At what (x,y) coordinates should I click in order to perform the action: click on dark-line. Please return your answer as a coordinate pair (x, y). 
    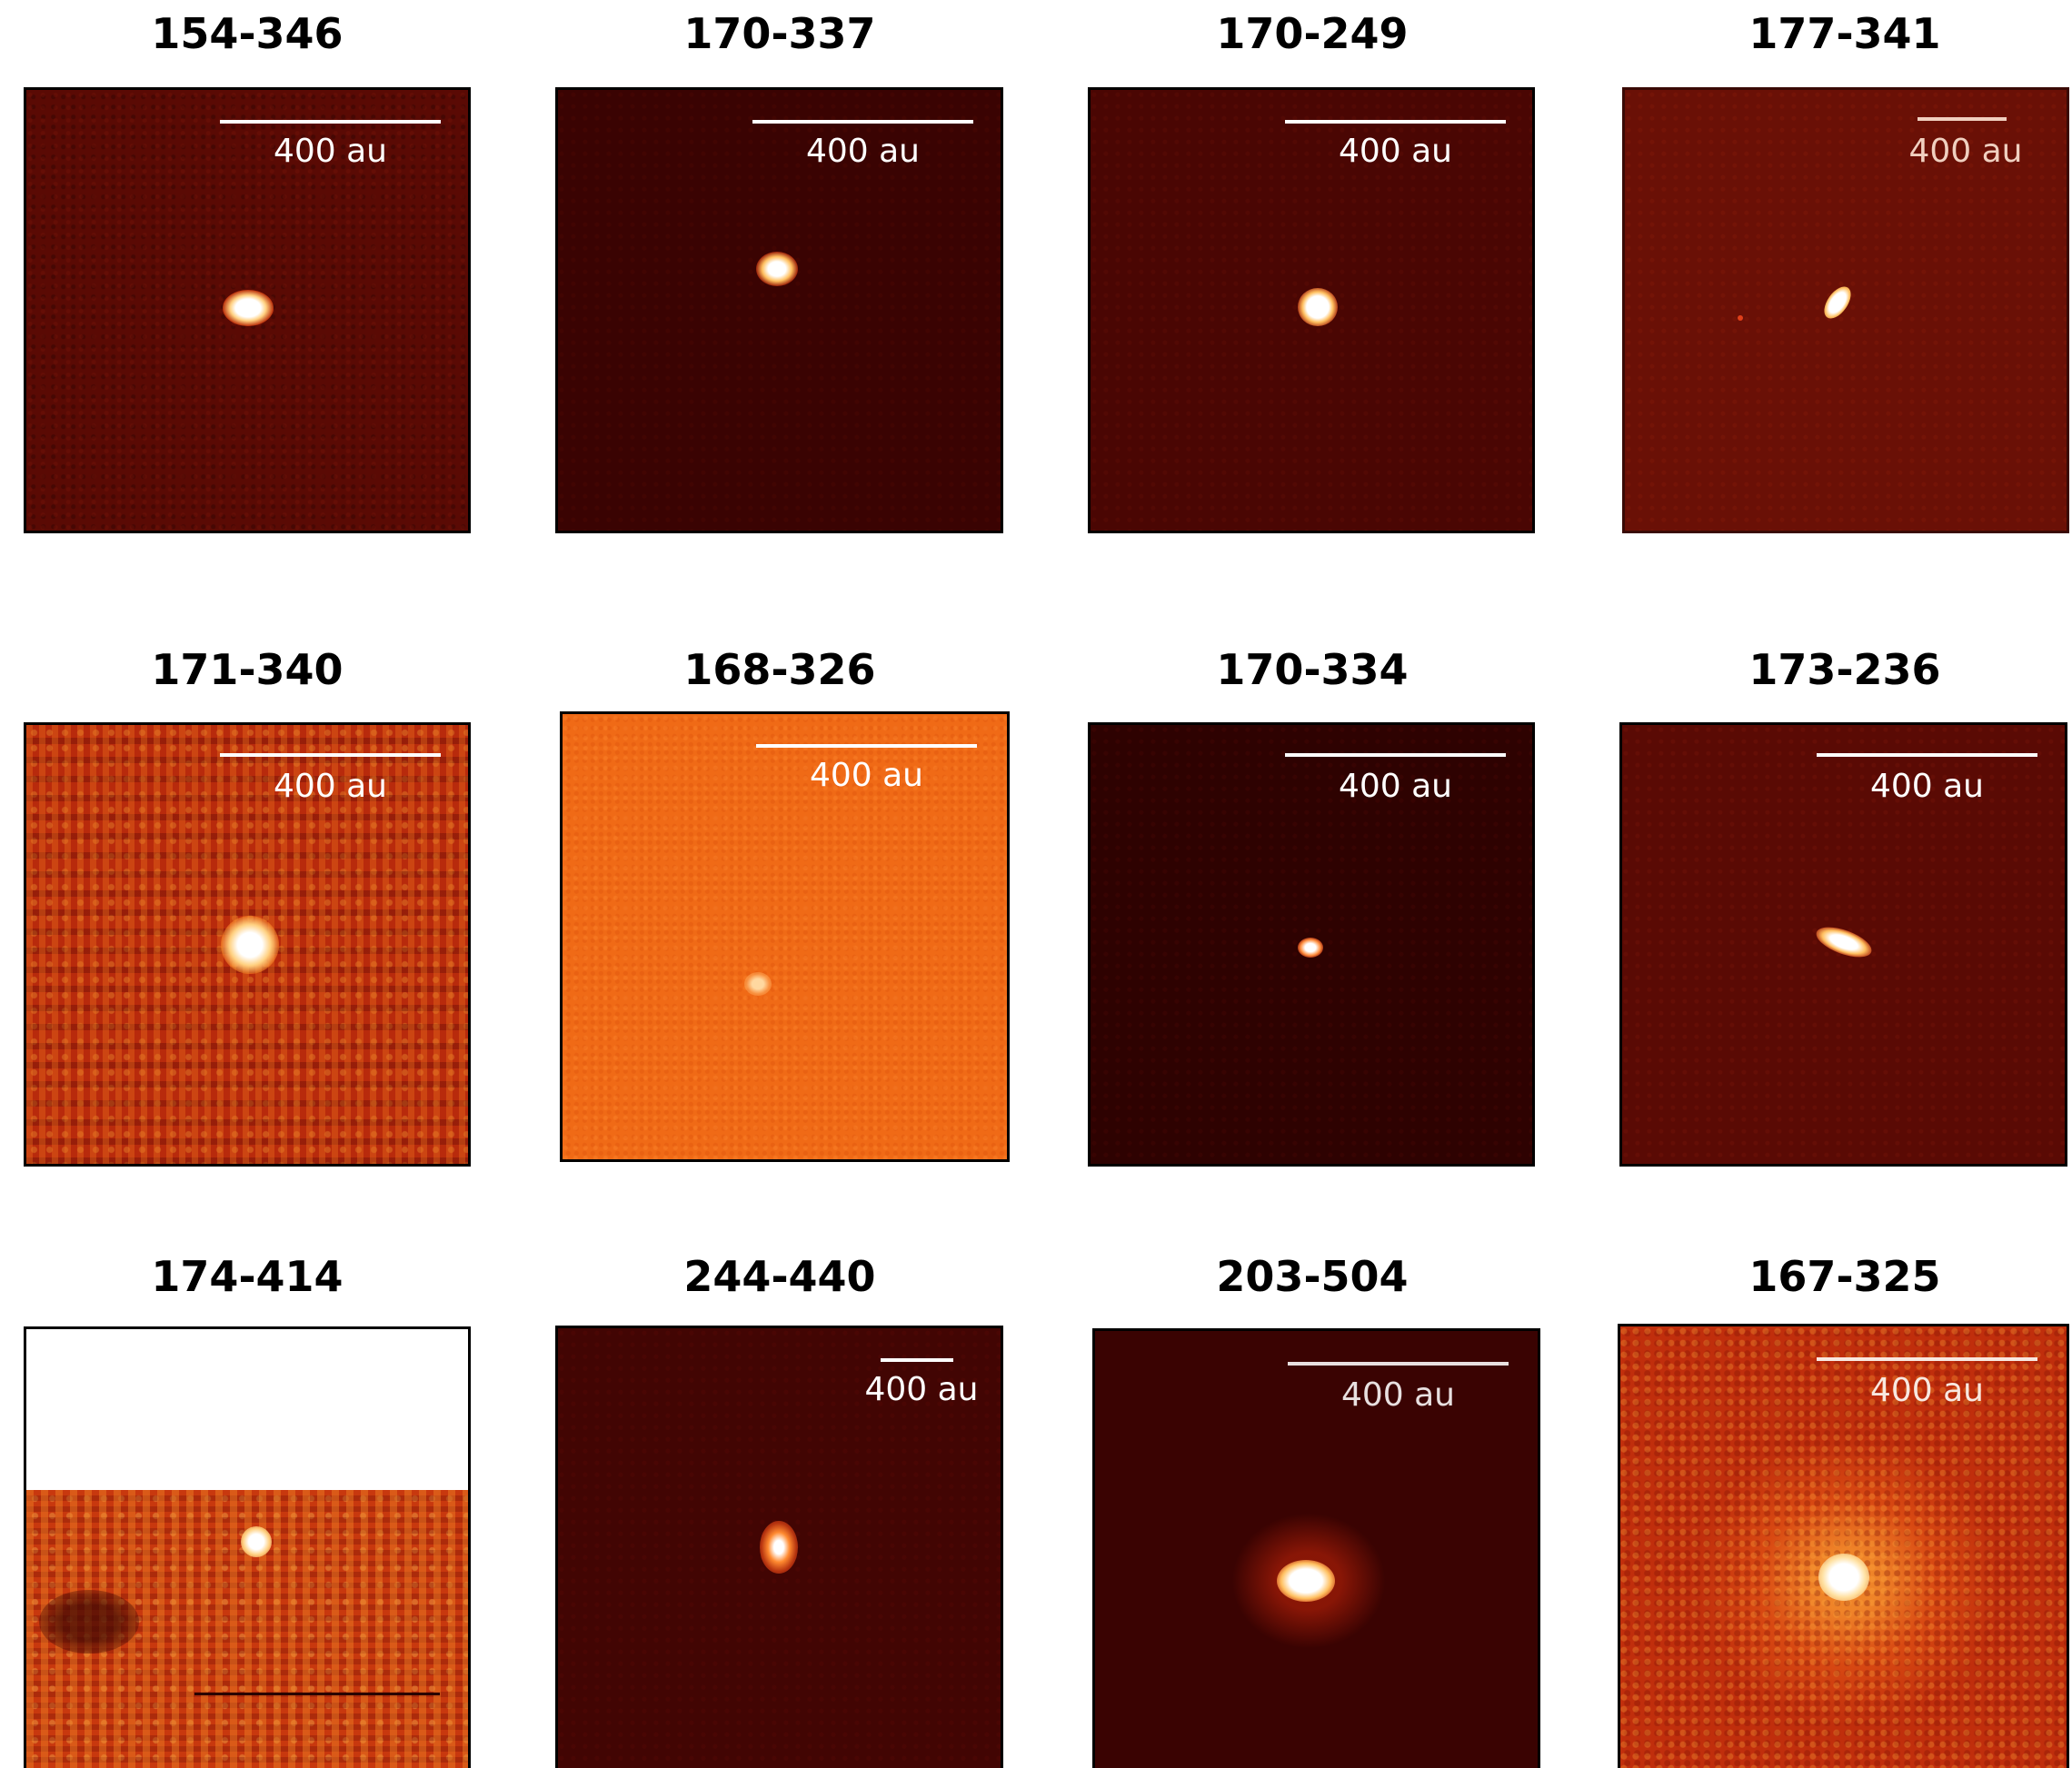
    Looking at the image, I should click on (317, 1694).